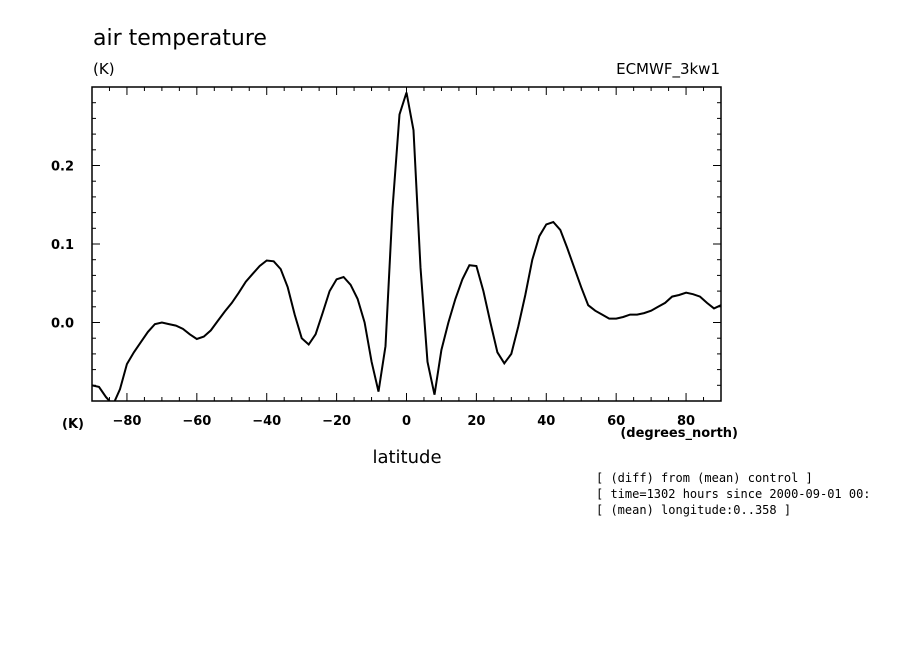  Describe the element at coordinates (180, 38) in the screenshot. I see `chart-title: air temperature` at that location.